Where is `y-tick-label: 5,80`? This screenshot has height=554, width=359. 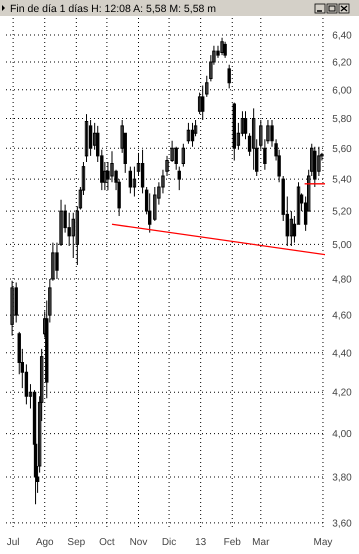 y-tick-label: 5,80 is located at coordinates (342, 120).